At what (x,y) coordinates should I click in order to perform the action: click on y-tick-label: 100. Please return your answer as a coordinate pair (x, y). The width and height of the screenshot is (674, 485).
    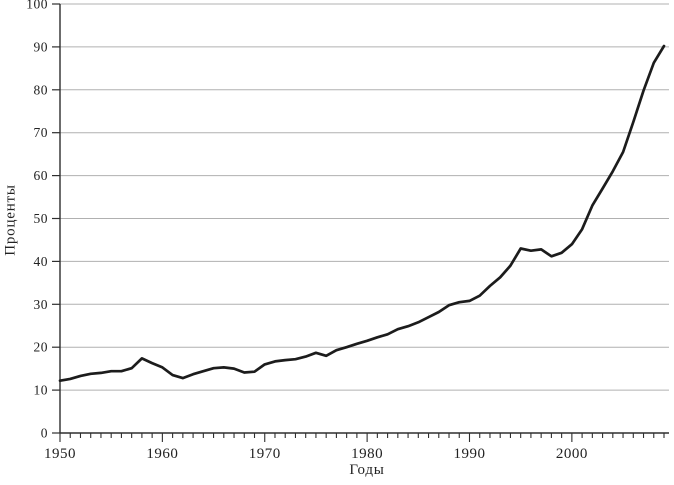
    Looking at the image, I should click on (37, 6).